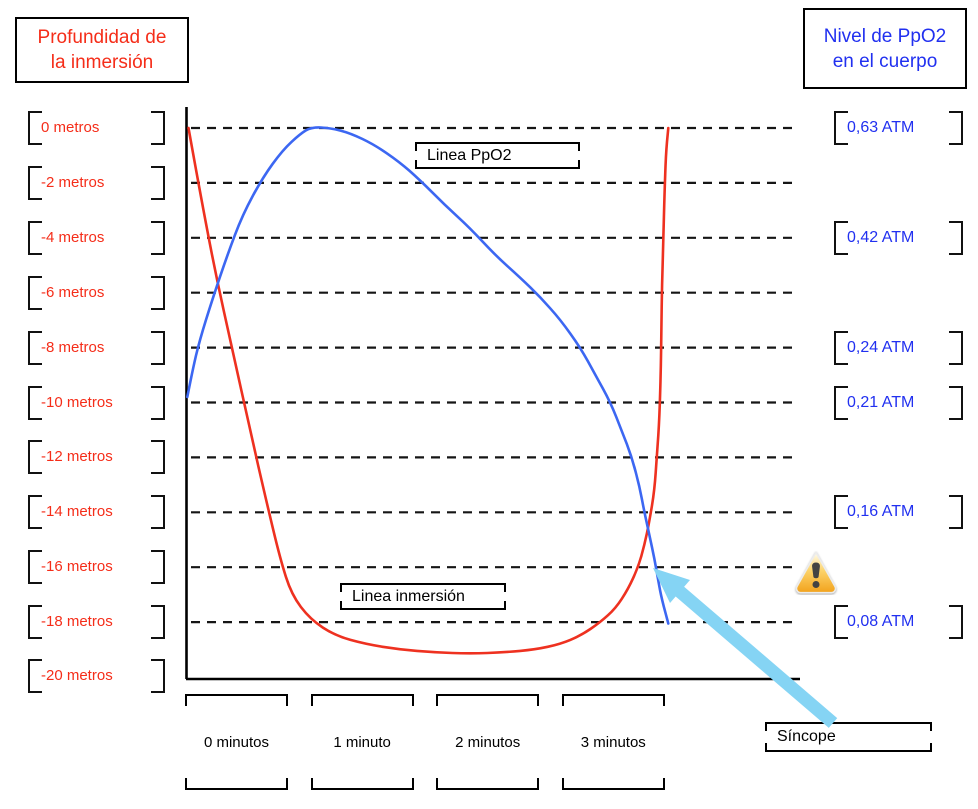 The width and height of the screenshot is (978, 809). Describe the element at coordinates (885, 36) in the screenshot. I see `ppo2-axis-title-line1: Nivel de PpO2` at that location.